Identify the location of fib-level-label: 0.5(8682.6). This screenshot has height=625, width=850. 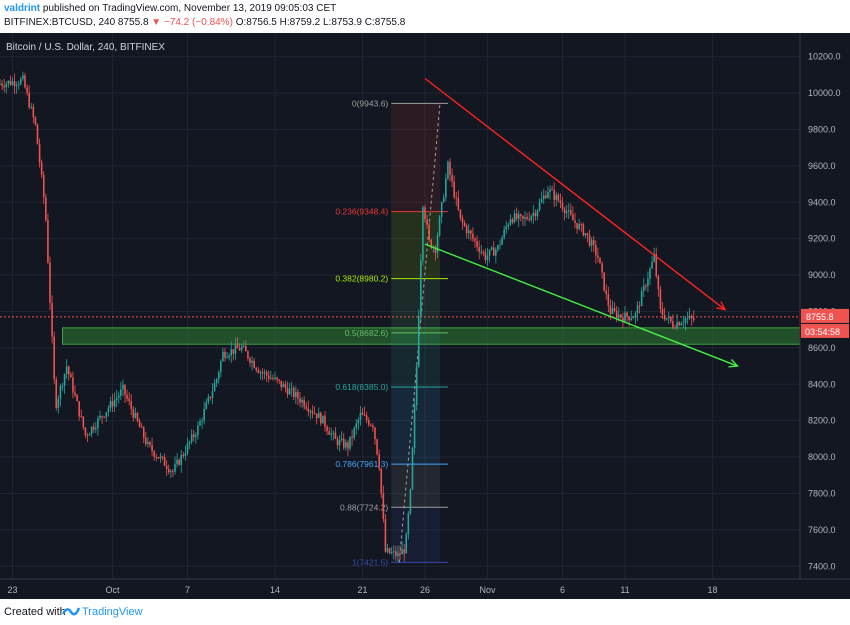
(367, 333).